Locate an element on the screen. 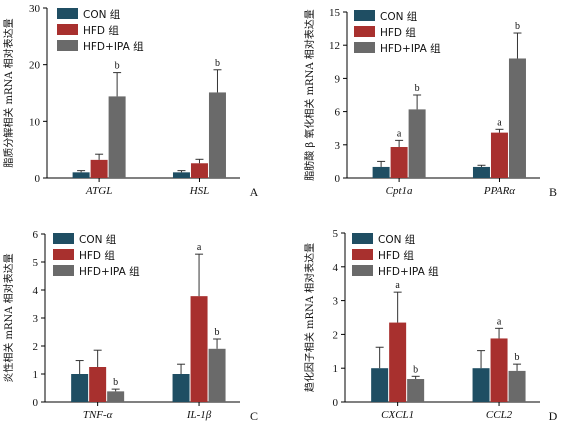  y-tick-label: 15 is located at coordinates (335, 13).